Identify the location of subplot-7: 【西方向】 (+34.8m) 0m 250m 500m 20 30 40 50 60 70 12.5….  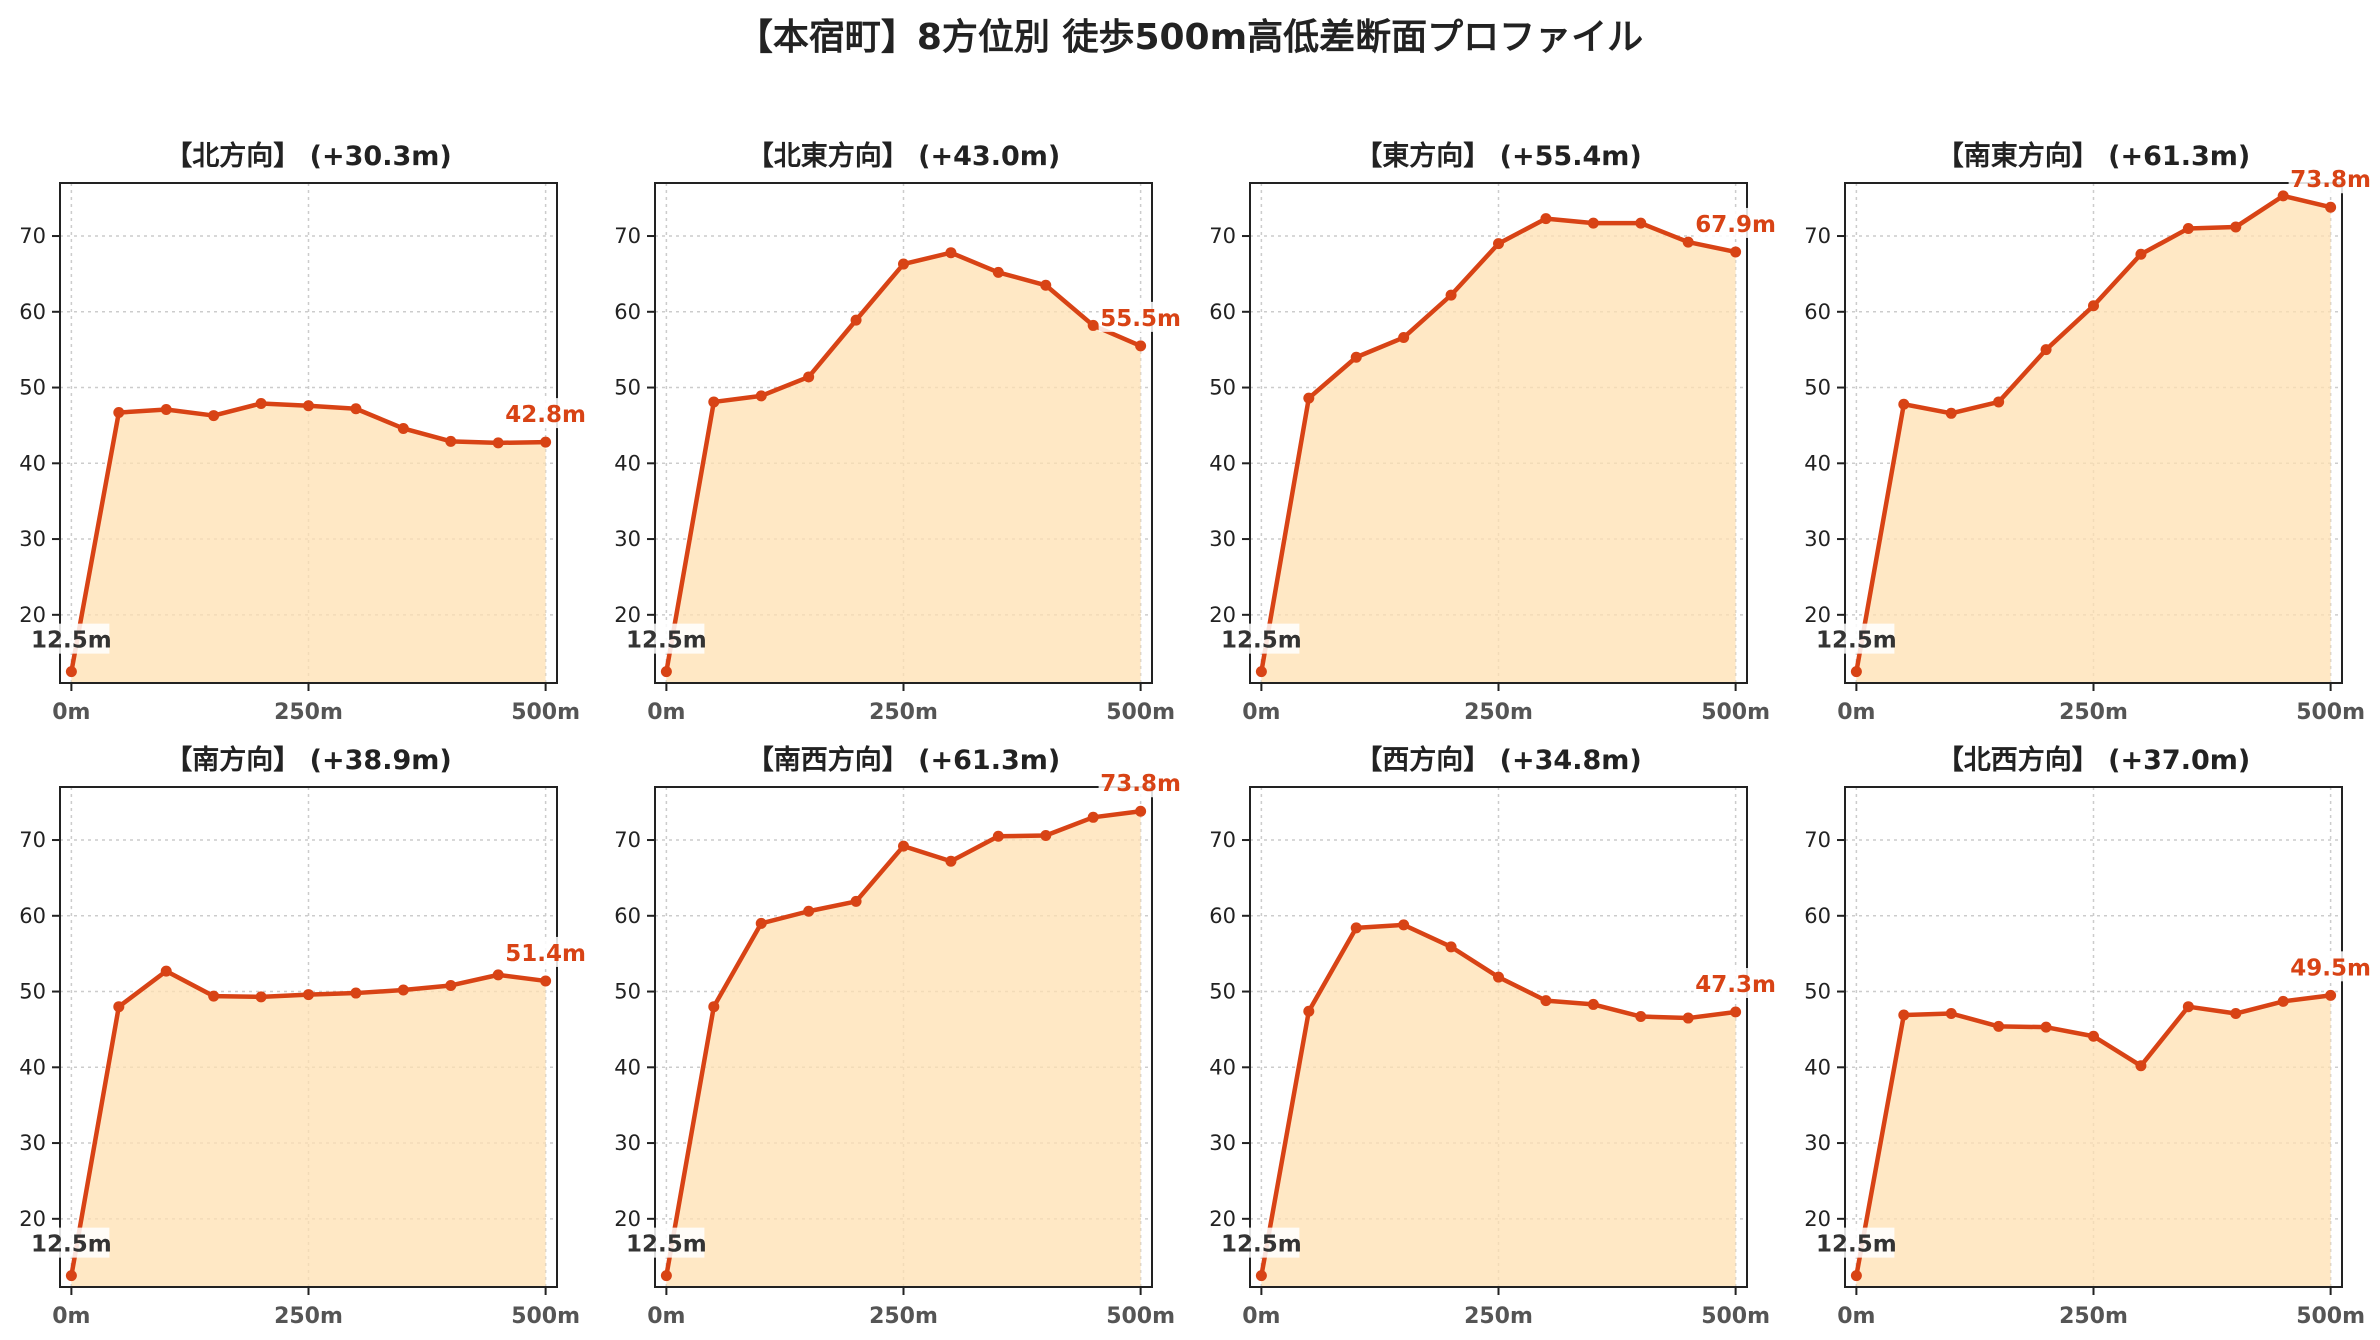
(1493, 1036).